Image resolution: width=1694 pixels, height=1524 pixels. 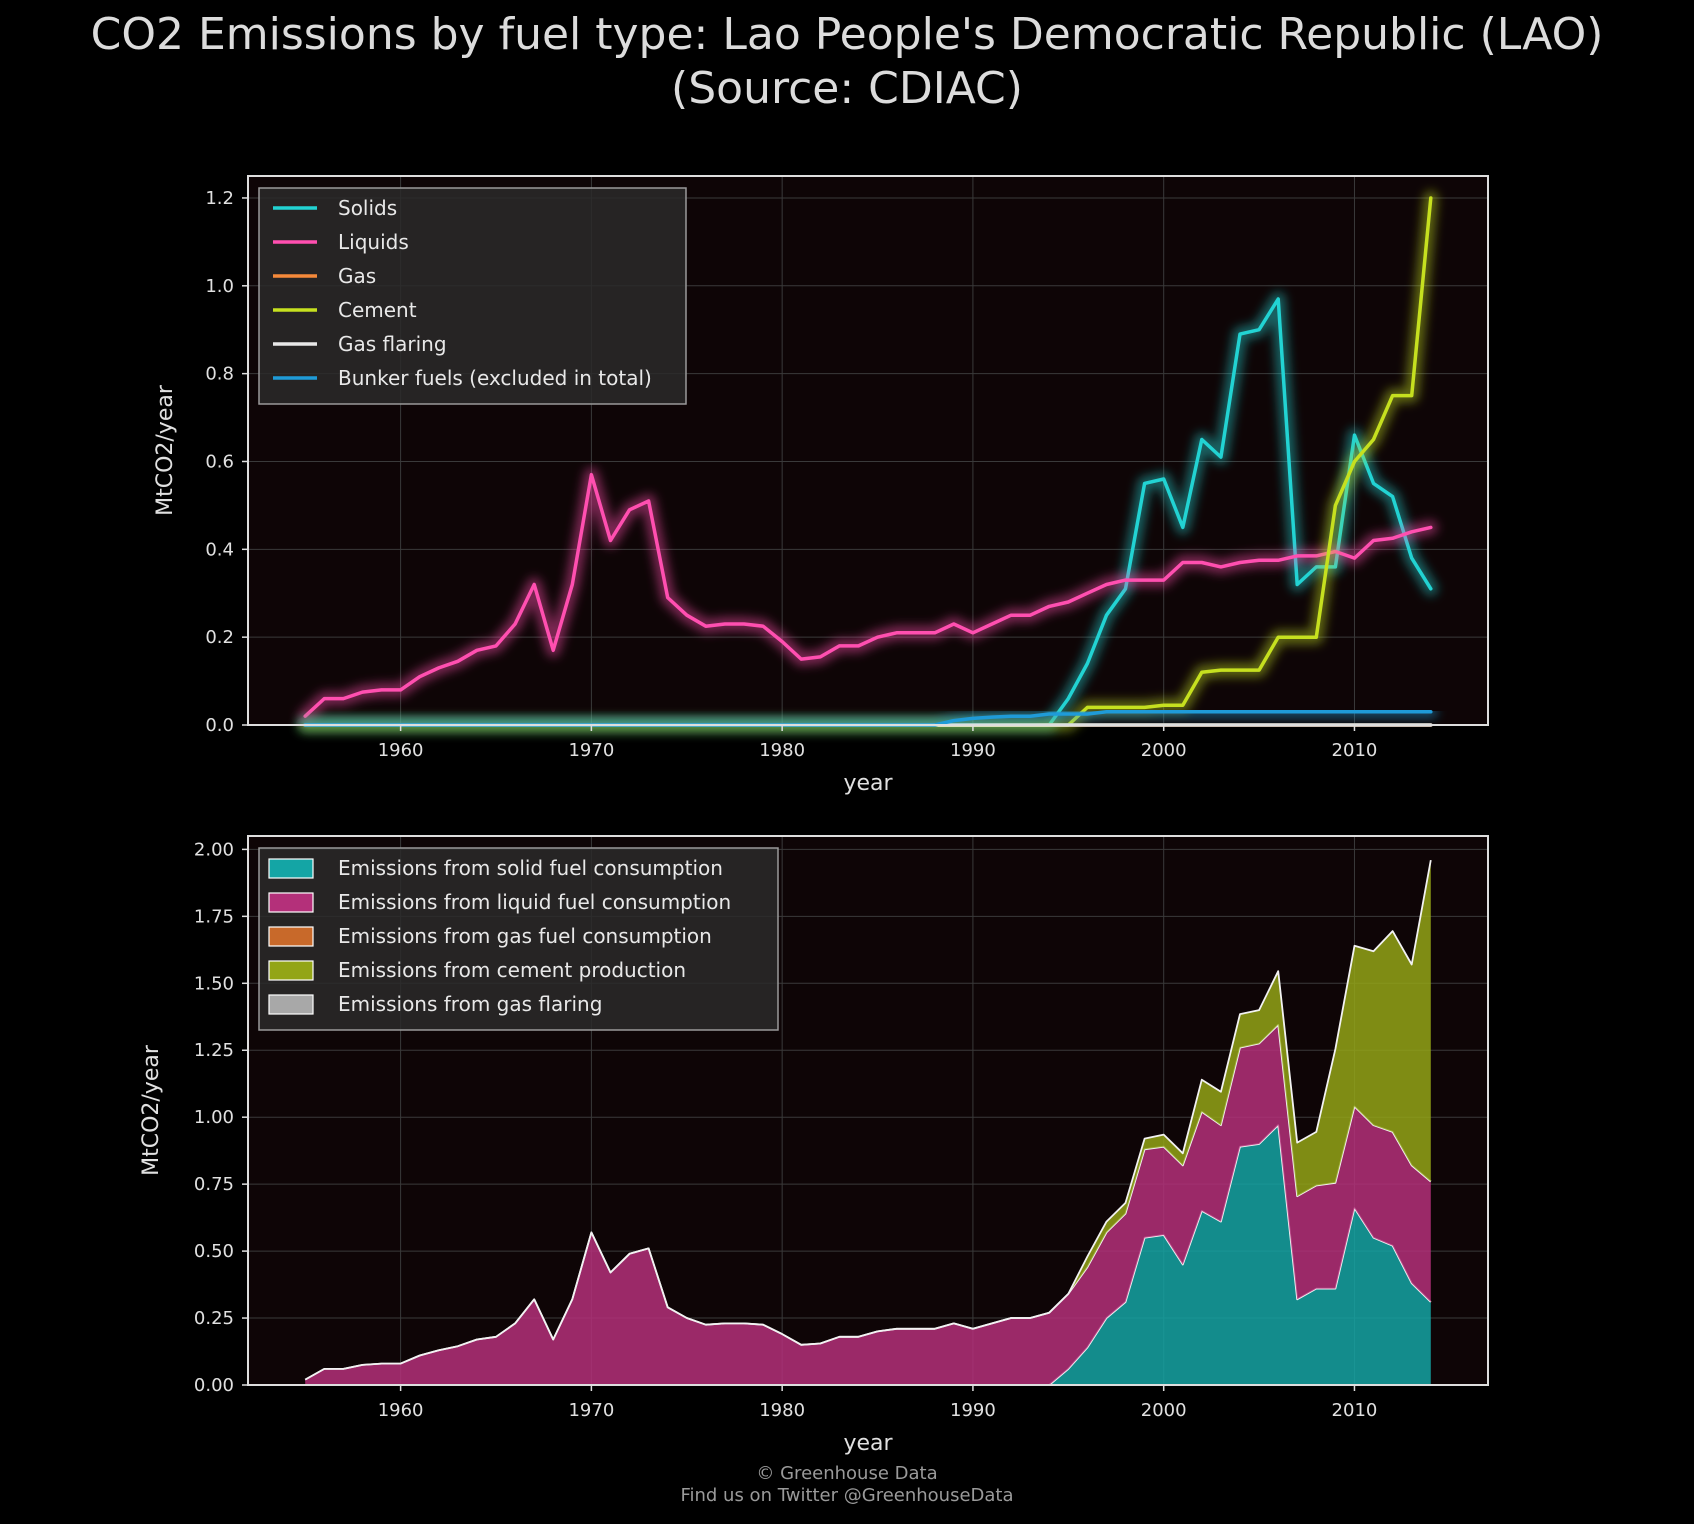 I want to click on legend-label-emissions-from-gas-flaring: Emissions from gas flaring, so click(x=470, y=1004).